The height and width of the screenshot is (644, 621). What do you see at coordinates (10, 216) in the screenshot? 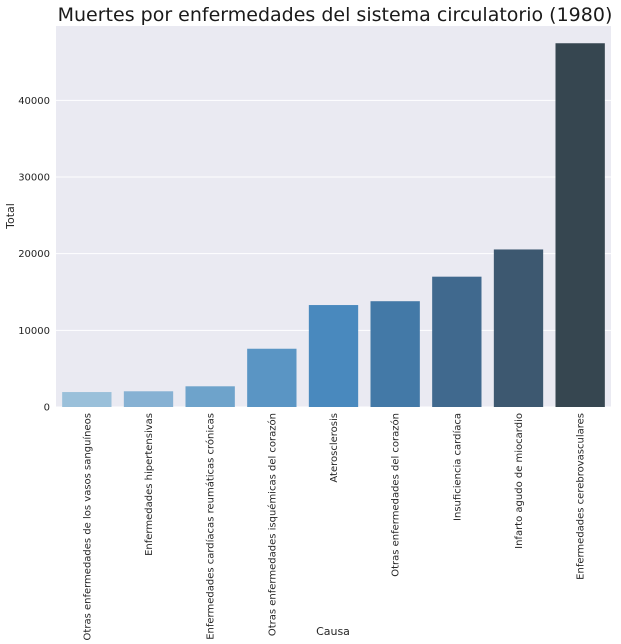
I see `y-axis-label: Total` at bounding box center [10, 216].